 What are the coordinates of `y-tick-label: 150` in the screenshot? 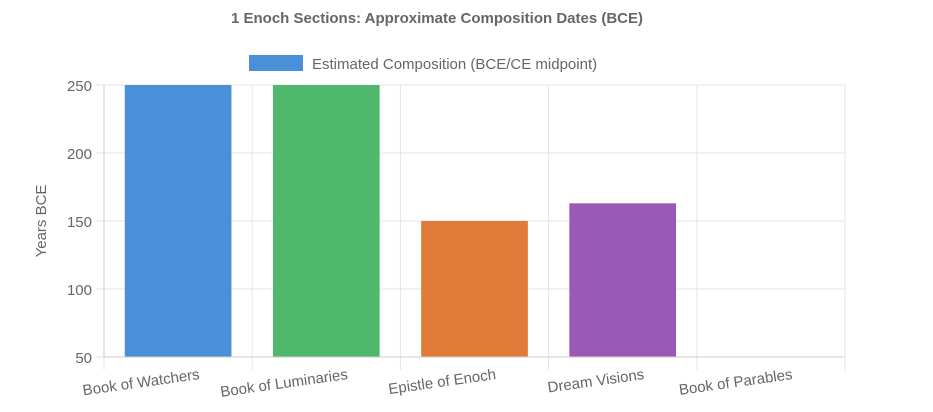 It's located at (79, 222).